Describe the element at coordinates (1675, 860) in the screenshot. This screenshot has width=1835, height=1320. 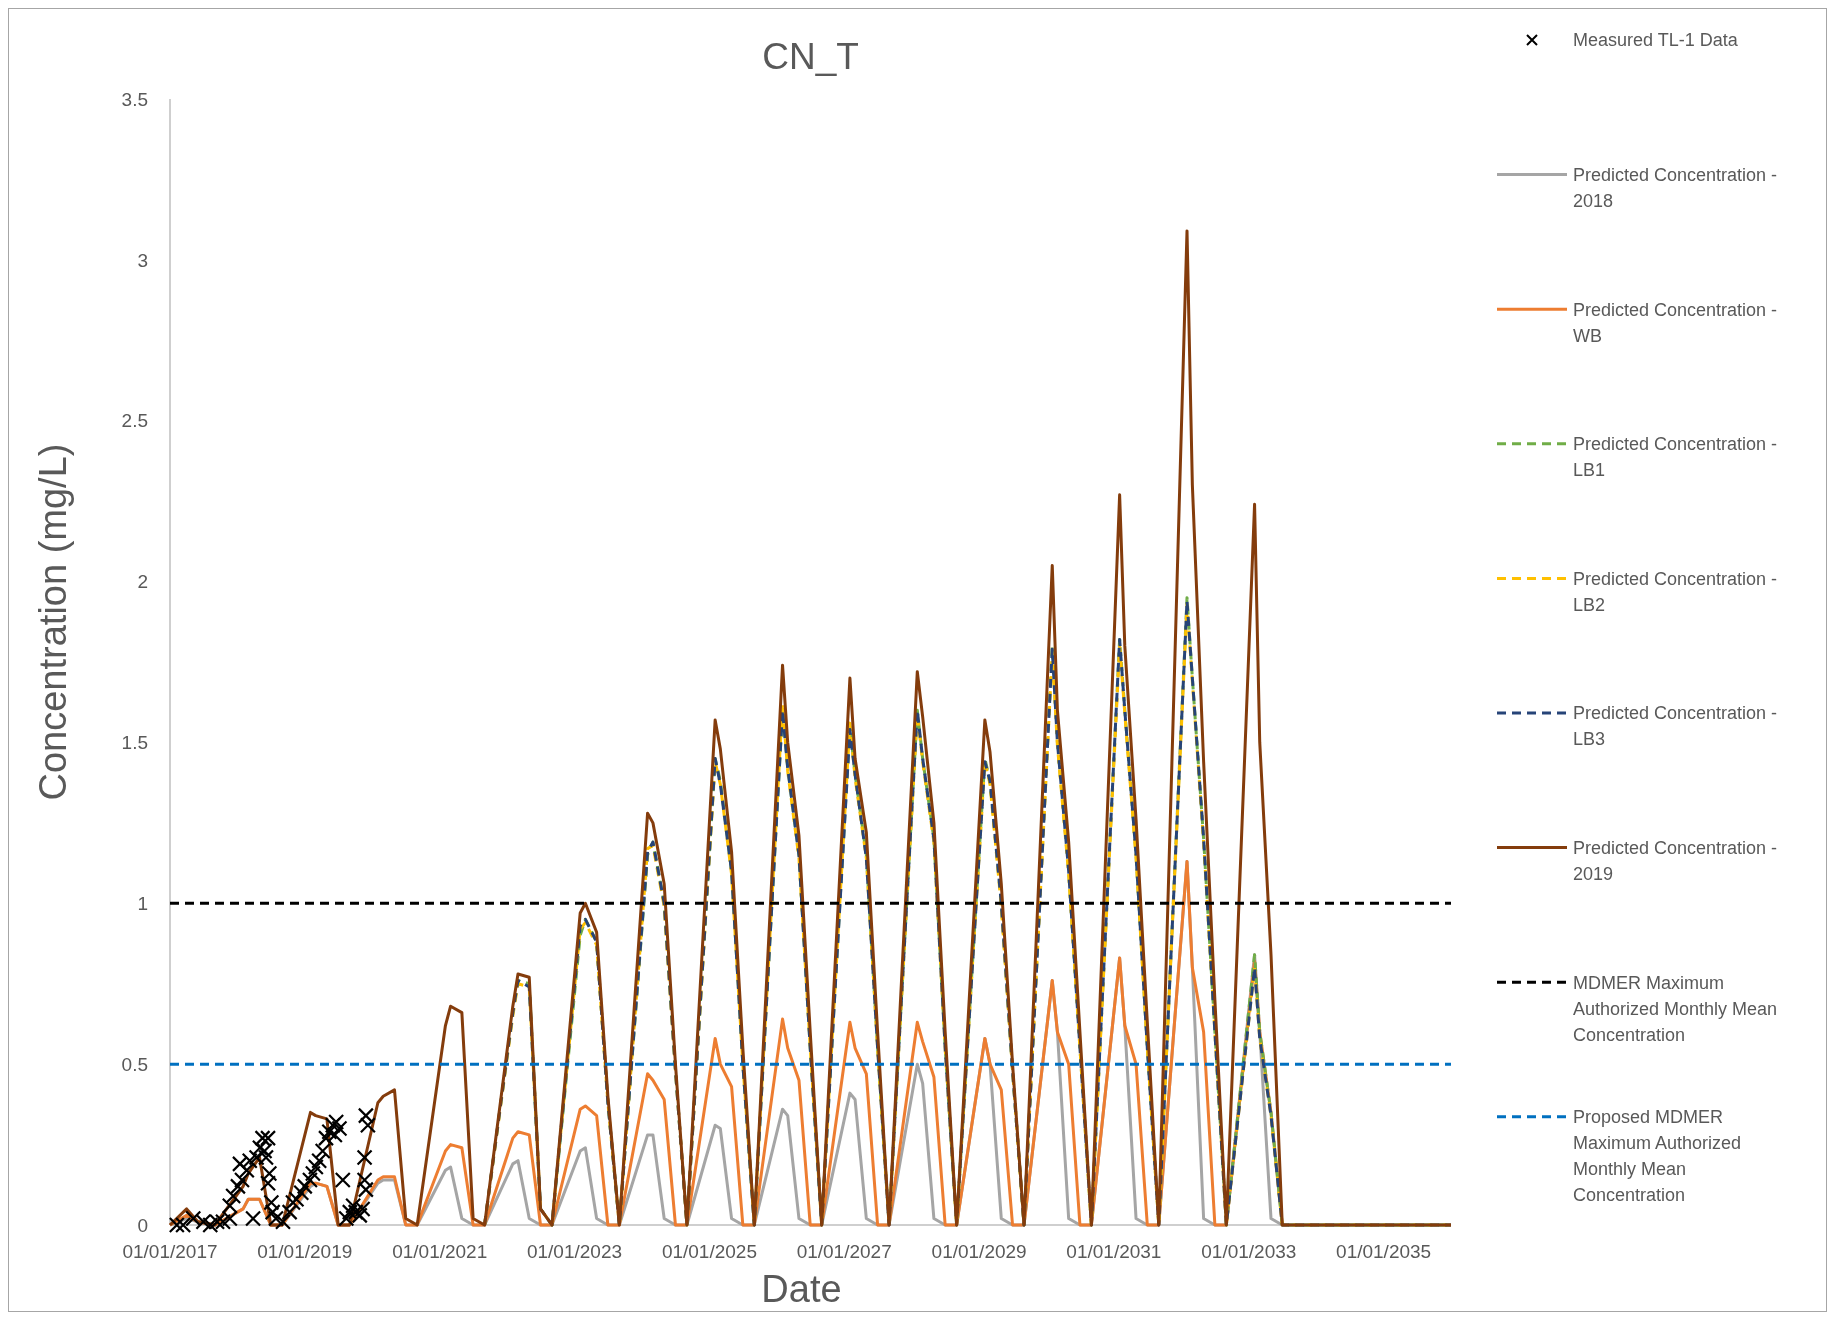
I see `legend-label: Predicted Concentration - 2019` at that location.